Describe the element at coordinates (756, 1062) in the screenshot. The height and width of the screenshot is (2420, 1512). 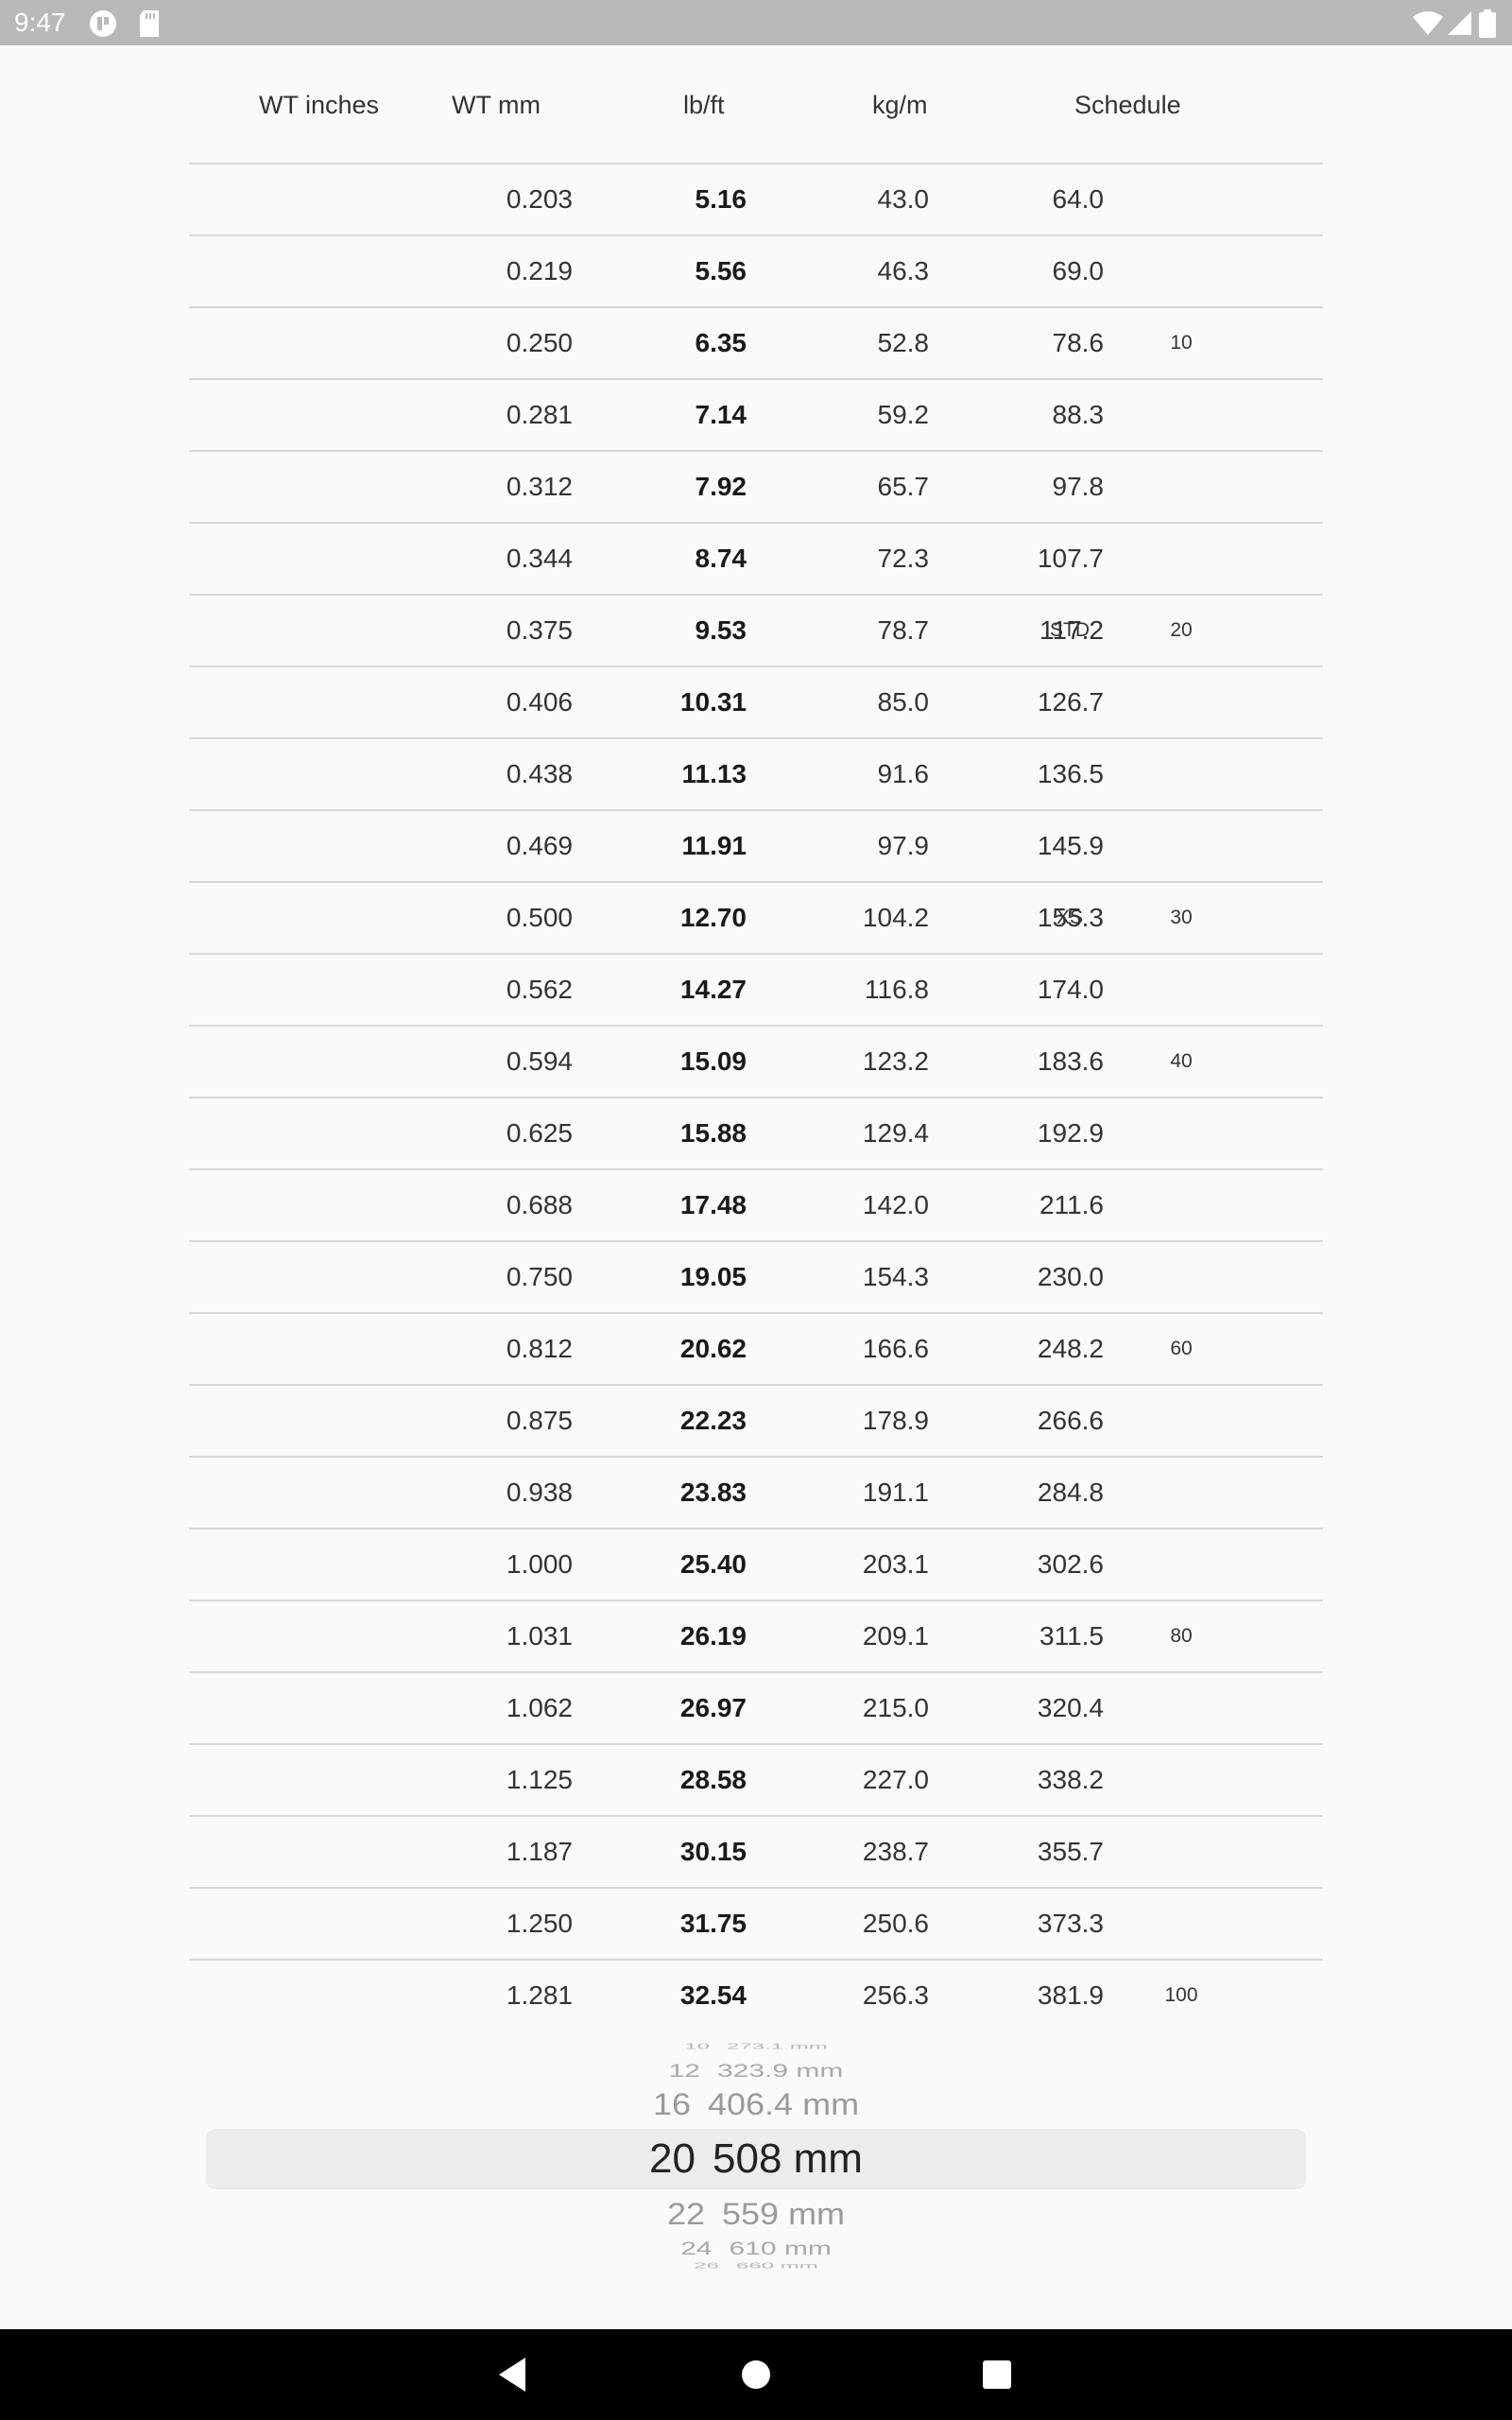
I see `table-row: 0.594 15.09 123.2 183.6 40` at that location.